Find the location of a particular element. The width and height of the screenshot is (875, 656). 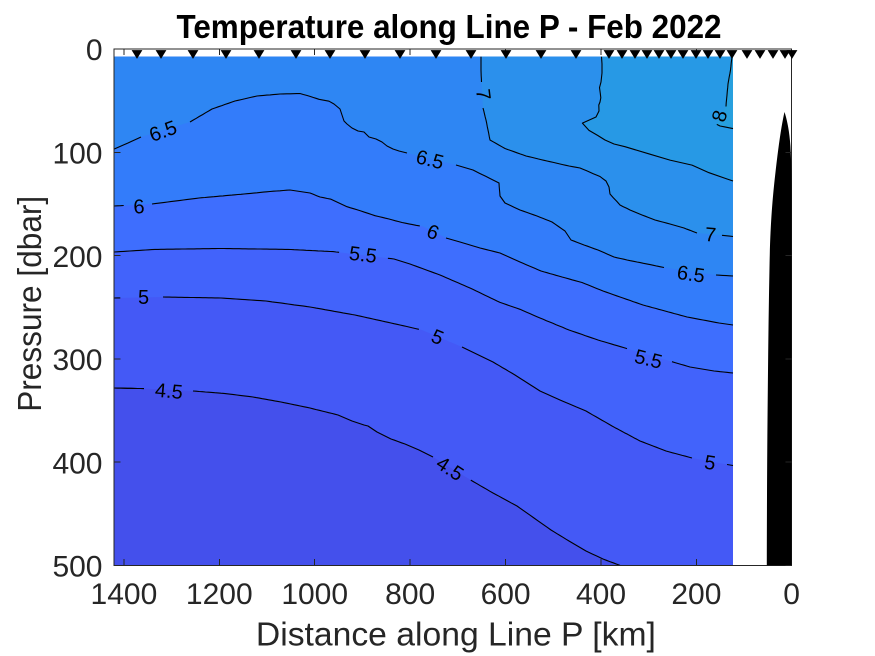

svg-text: 500 is located at coordinates (77, 567).